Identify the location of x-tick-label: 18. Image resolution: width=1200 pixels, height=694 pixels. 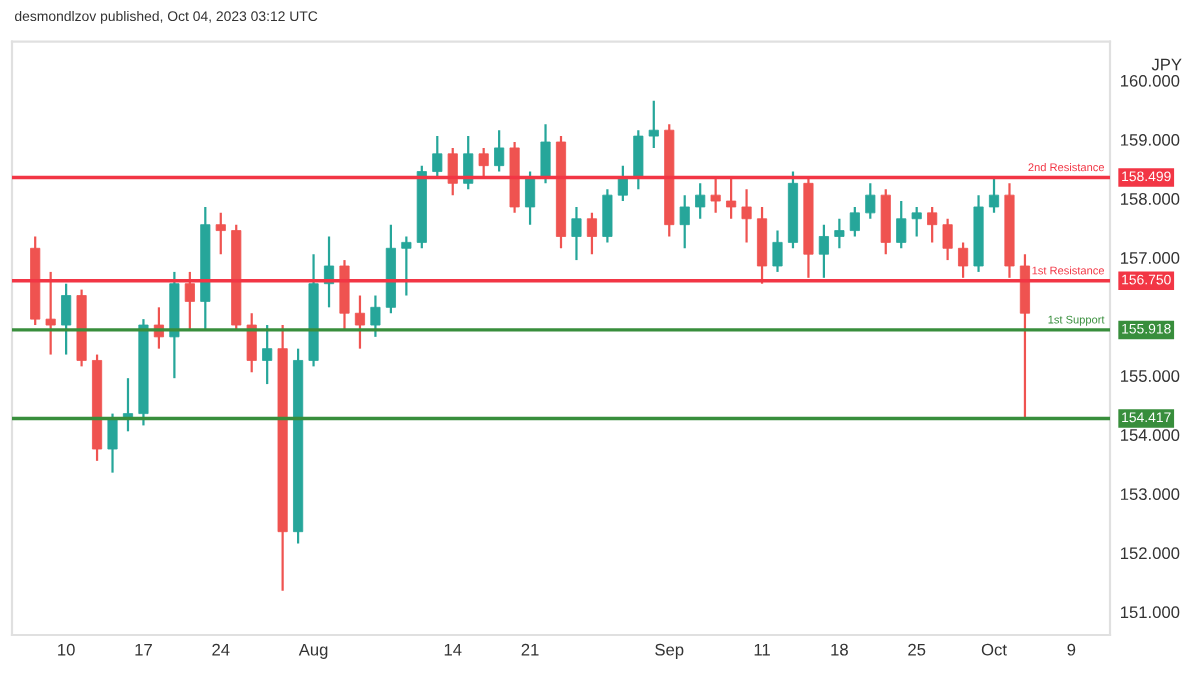
(839, 649).